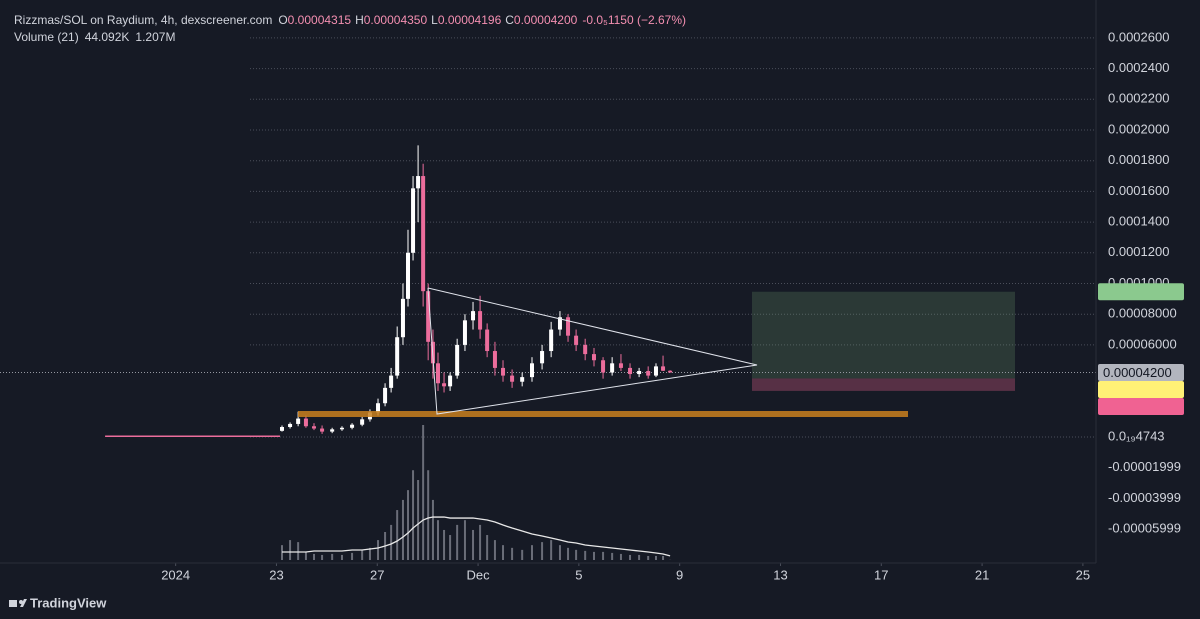 The image size is (1200, 619). What do you see at coordinates (396, 20) in the screenshot?
I see `legend-h: 0.00004350` at bounding box center [396, 20].